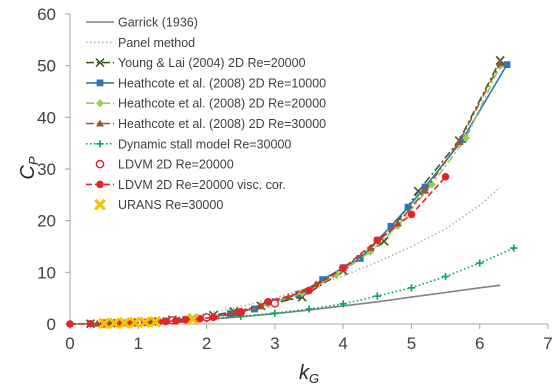 This screenshot has height=385, width=558. I want to click on legend-entry: Heathcote et al. (2008) 2D Re=20000, so click(206, 104).